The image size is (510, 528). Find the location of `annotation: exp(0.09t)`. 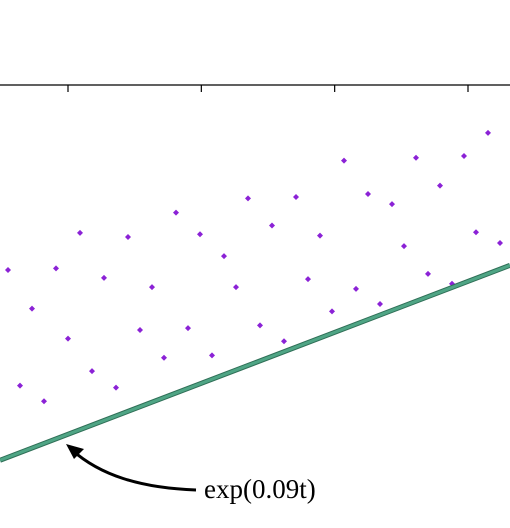

annotation: exp(0.09t) is located at coordinates (260, 489).